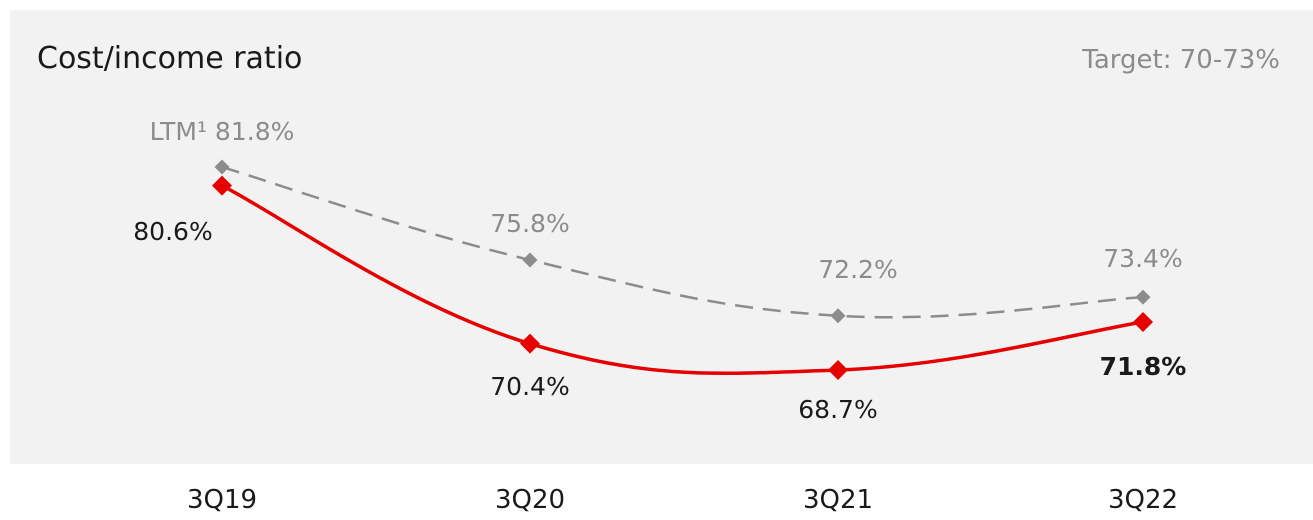 The image size is (1313, 520). Describe the element at coordinates (169, 58) in the screenshot. I see `chart-title: Cost/income ratio` at that location.